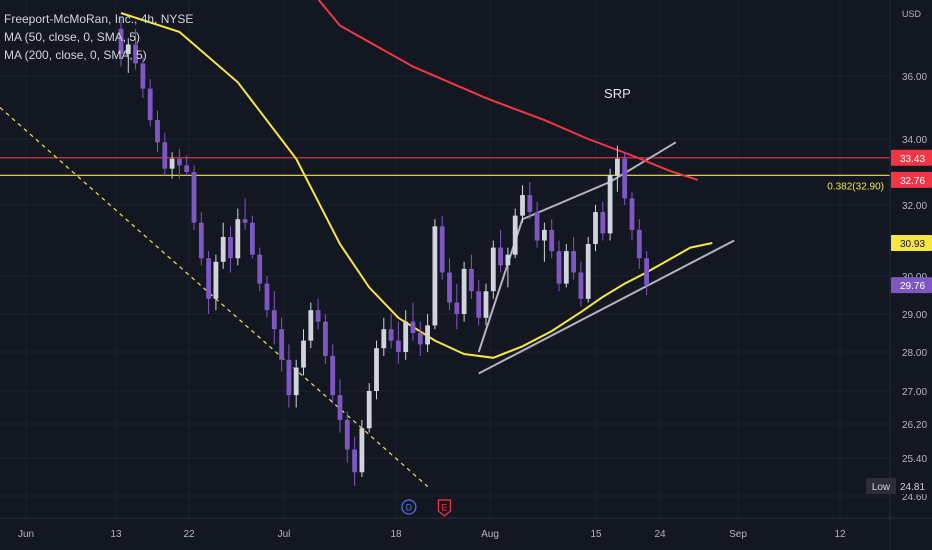  I want to click on trendline-channel-top, so click(577, 247).